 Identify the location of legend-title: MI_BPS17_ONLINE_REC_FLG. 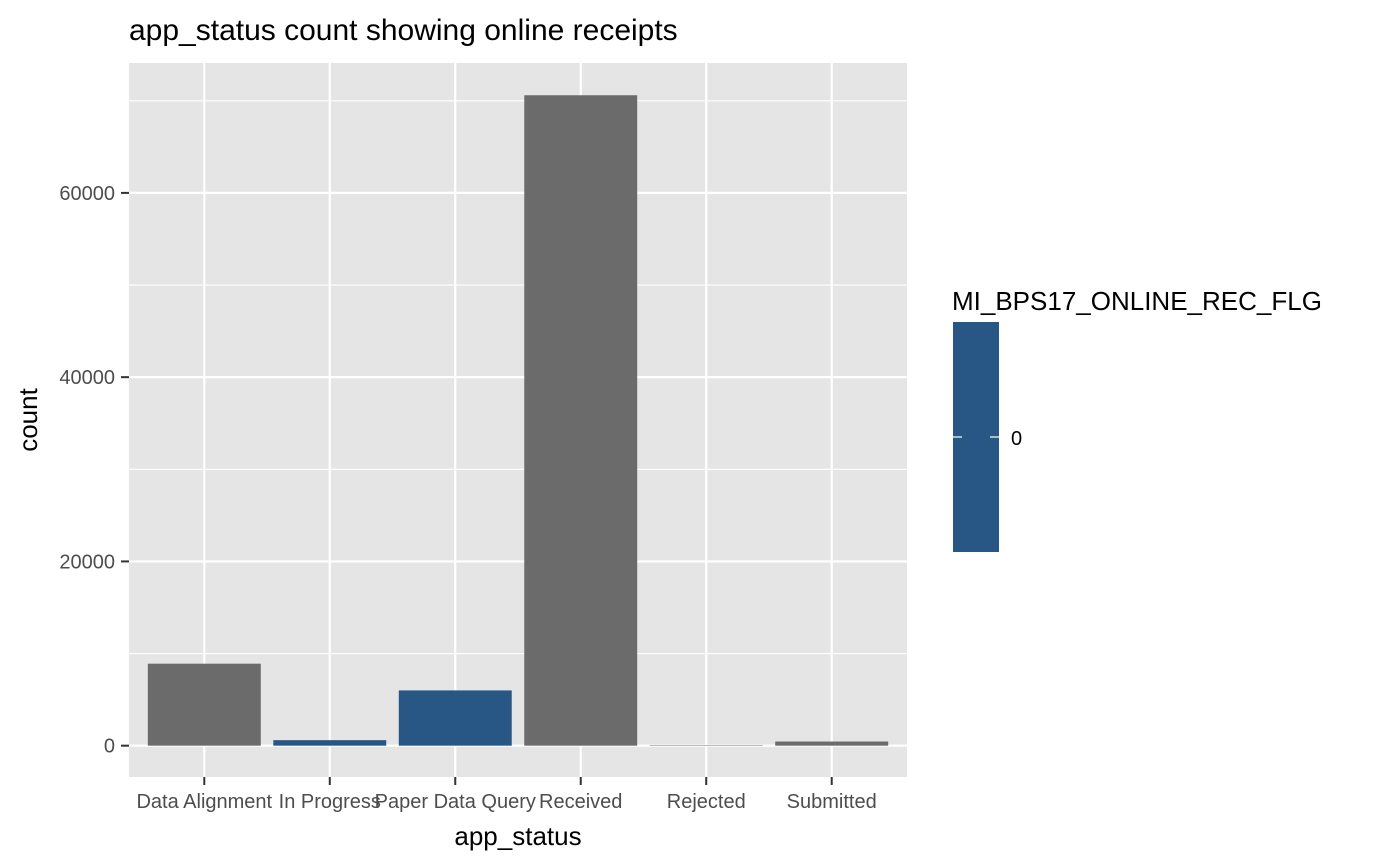
(1137, 301).